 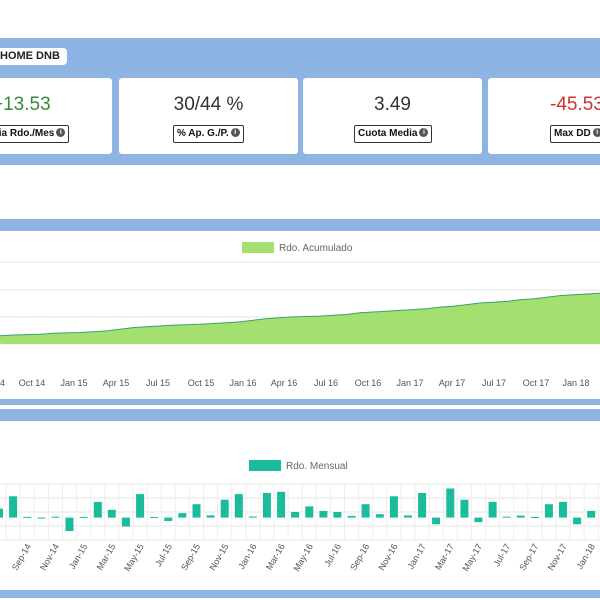 What do you see at coordinates (35, 134) in the screenshot?
I see `stat-label-avg-monthly: lia Rdo./Mes i` at bounding box center [35, 134].